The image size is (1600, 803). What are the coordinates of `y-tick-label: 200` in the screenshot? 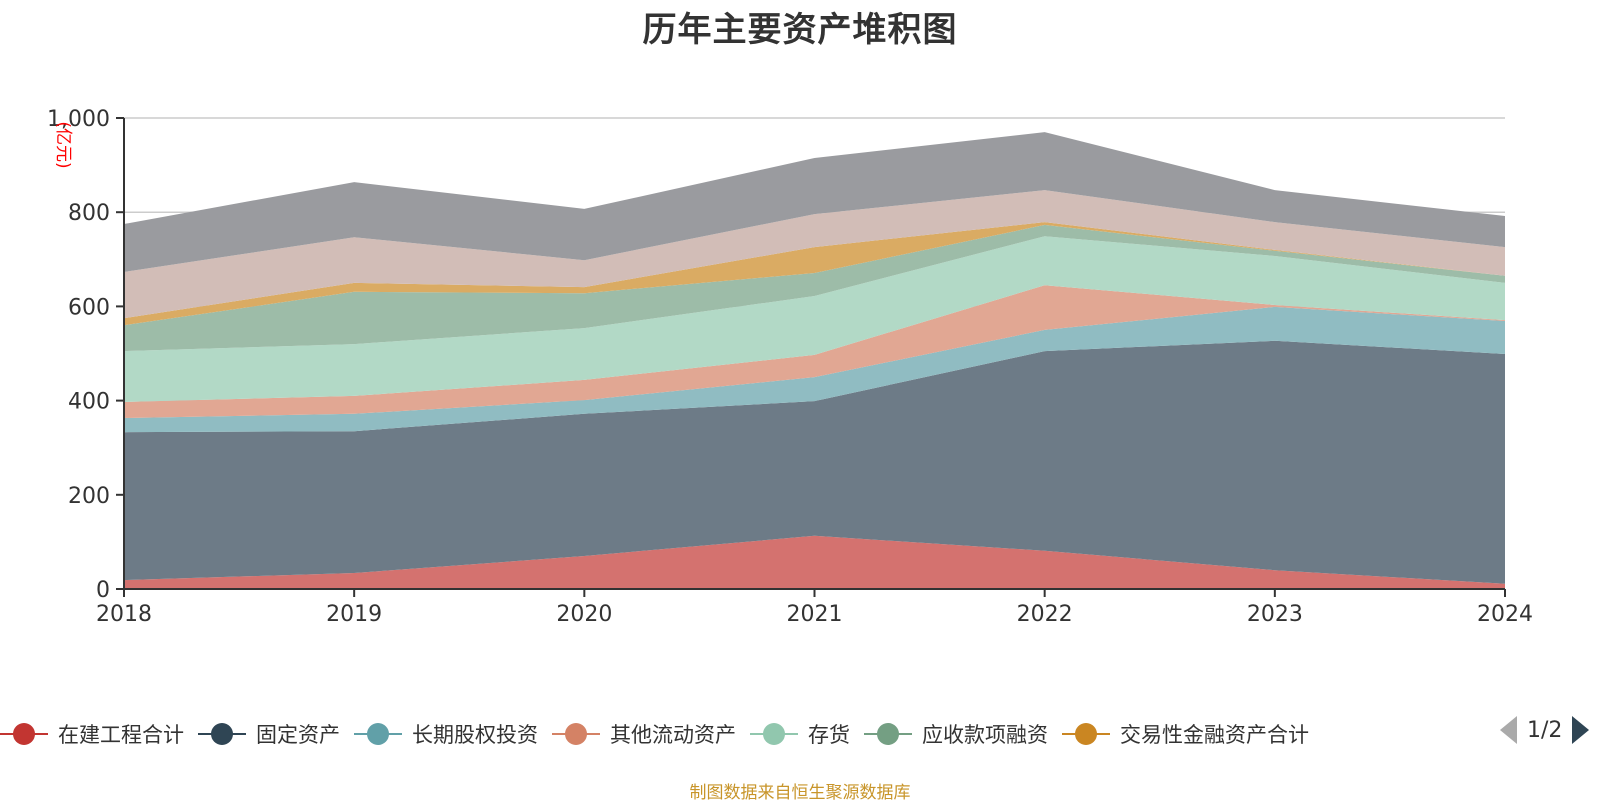 It's located at (89, 496).